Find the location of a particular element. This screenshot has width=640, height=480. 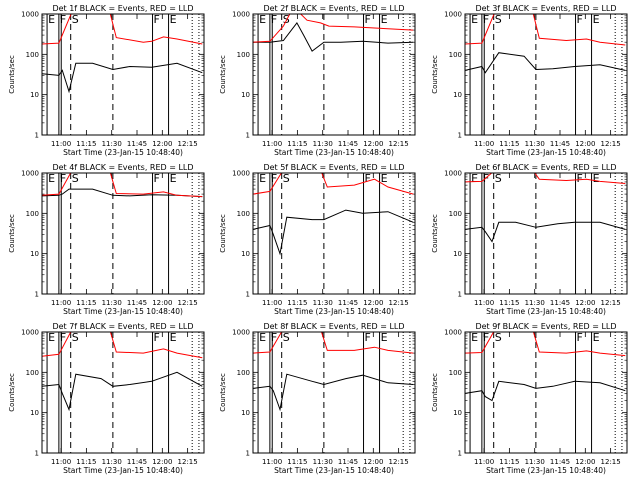

panel-title: Det 7f BLACK = Events, RED = LLD is located at coordinates (122, 326).